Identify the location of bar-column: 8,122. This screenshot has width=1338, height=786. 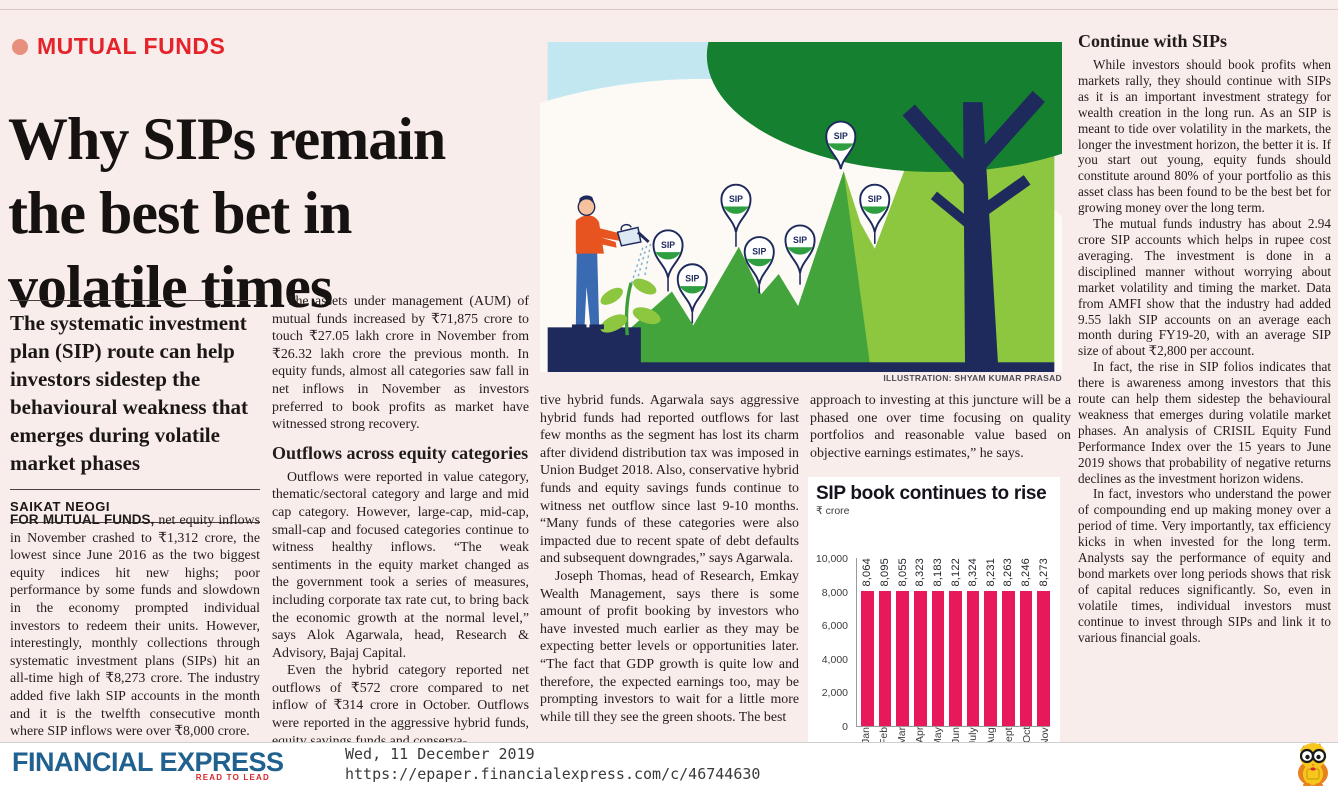
(955, 642).